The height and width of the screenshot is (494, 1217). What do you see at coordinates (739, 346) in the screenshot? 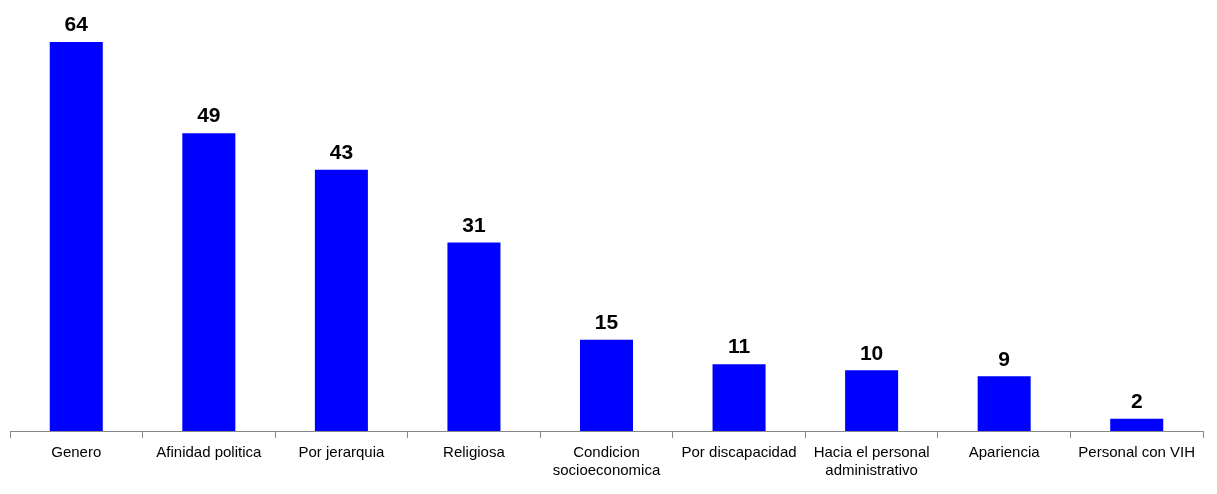
I see `data-label: 11` at bounding box center [739, 346].